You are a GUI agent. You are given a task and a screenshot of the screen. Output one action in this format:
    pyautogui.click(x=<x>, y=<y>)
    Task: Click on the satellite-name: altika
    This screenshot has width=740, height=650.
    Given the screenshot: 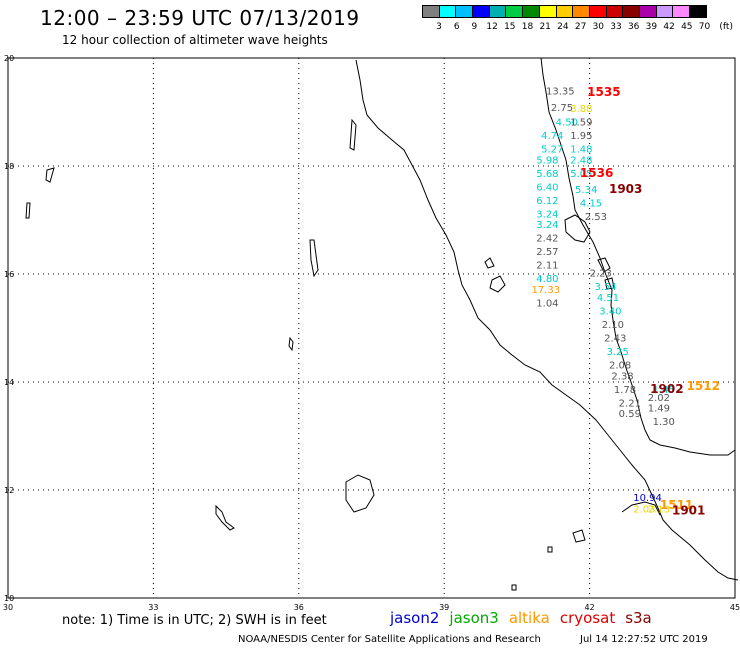 What is the action you would take?
    pyautogui.click(x=529, y=618)
    